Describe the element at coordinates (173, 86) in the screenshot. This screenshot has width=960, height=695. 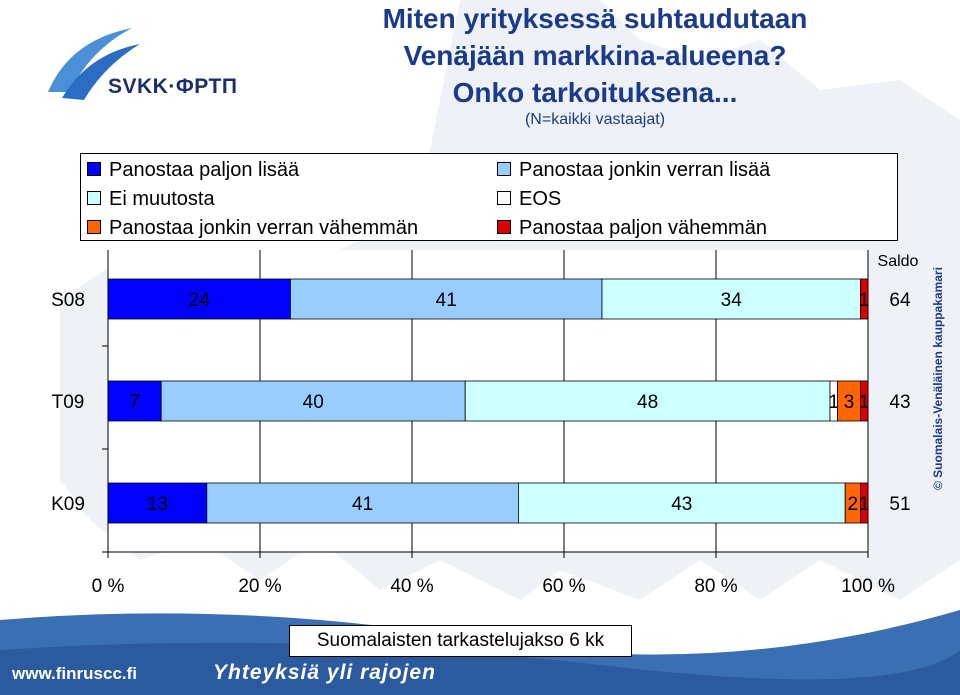
I see `logo-text: SVKK·ФРТП` at that location.